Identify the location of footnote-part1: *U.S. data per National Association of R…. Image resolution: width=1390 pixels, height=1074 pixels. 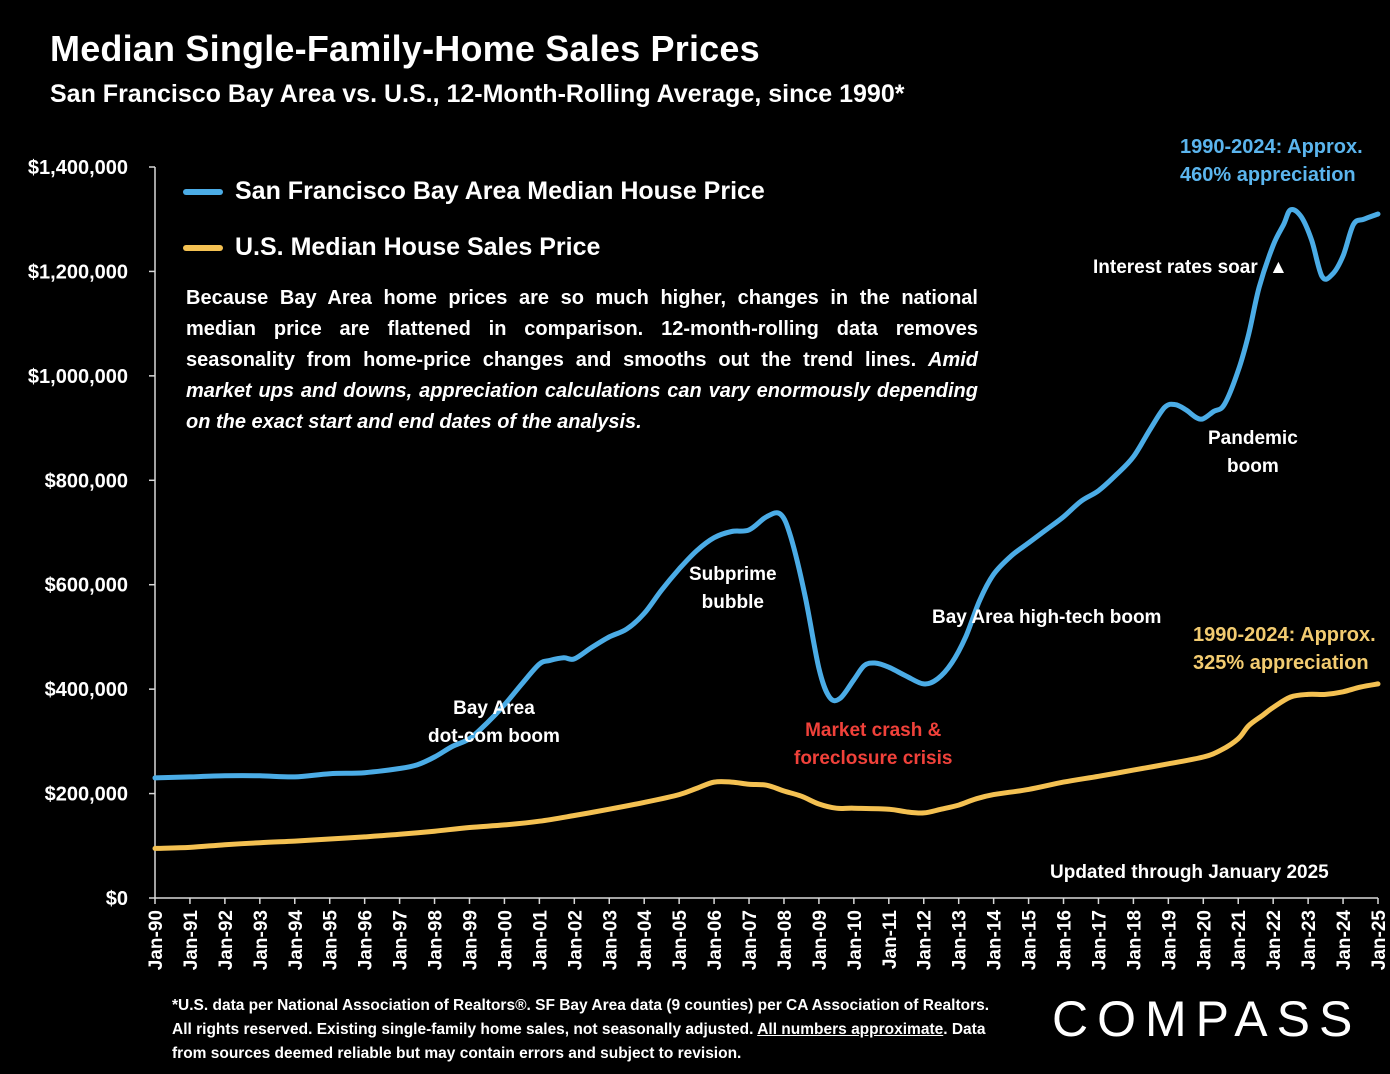
(581, 1017).